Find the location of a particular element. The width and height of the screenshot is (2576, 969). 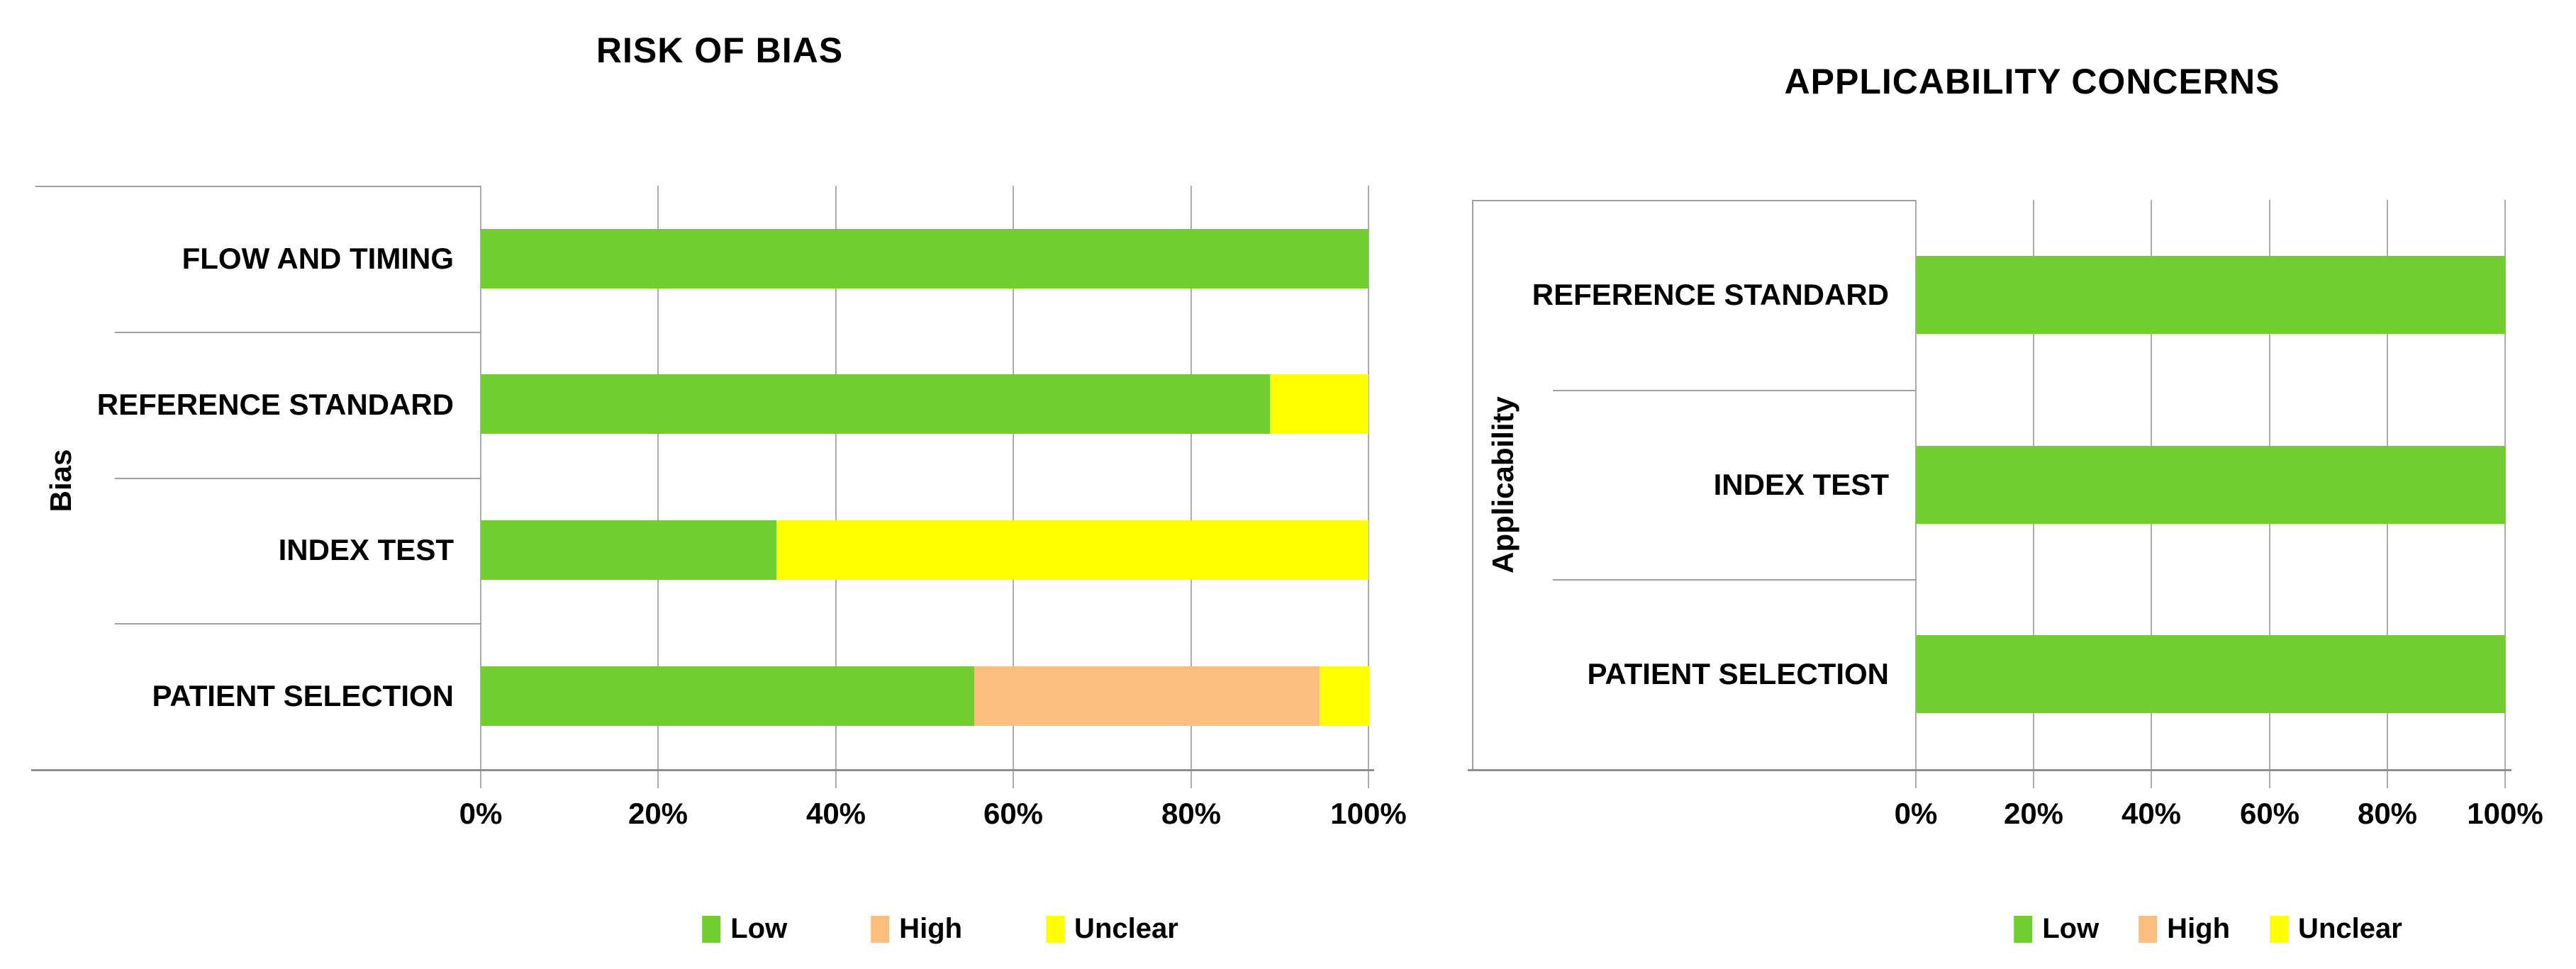

bar-segment-high is located at coordinates (1147, 696).